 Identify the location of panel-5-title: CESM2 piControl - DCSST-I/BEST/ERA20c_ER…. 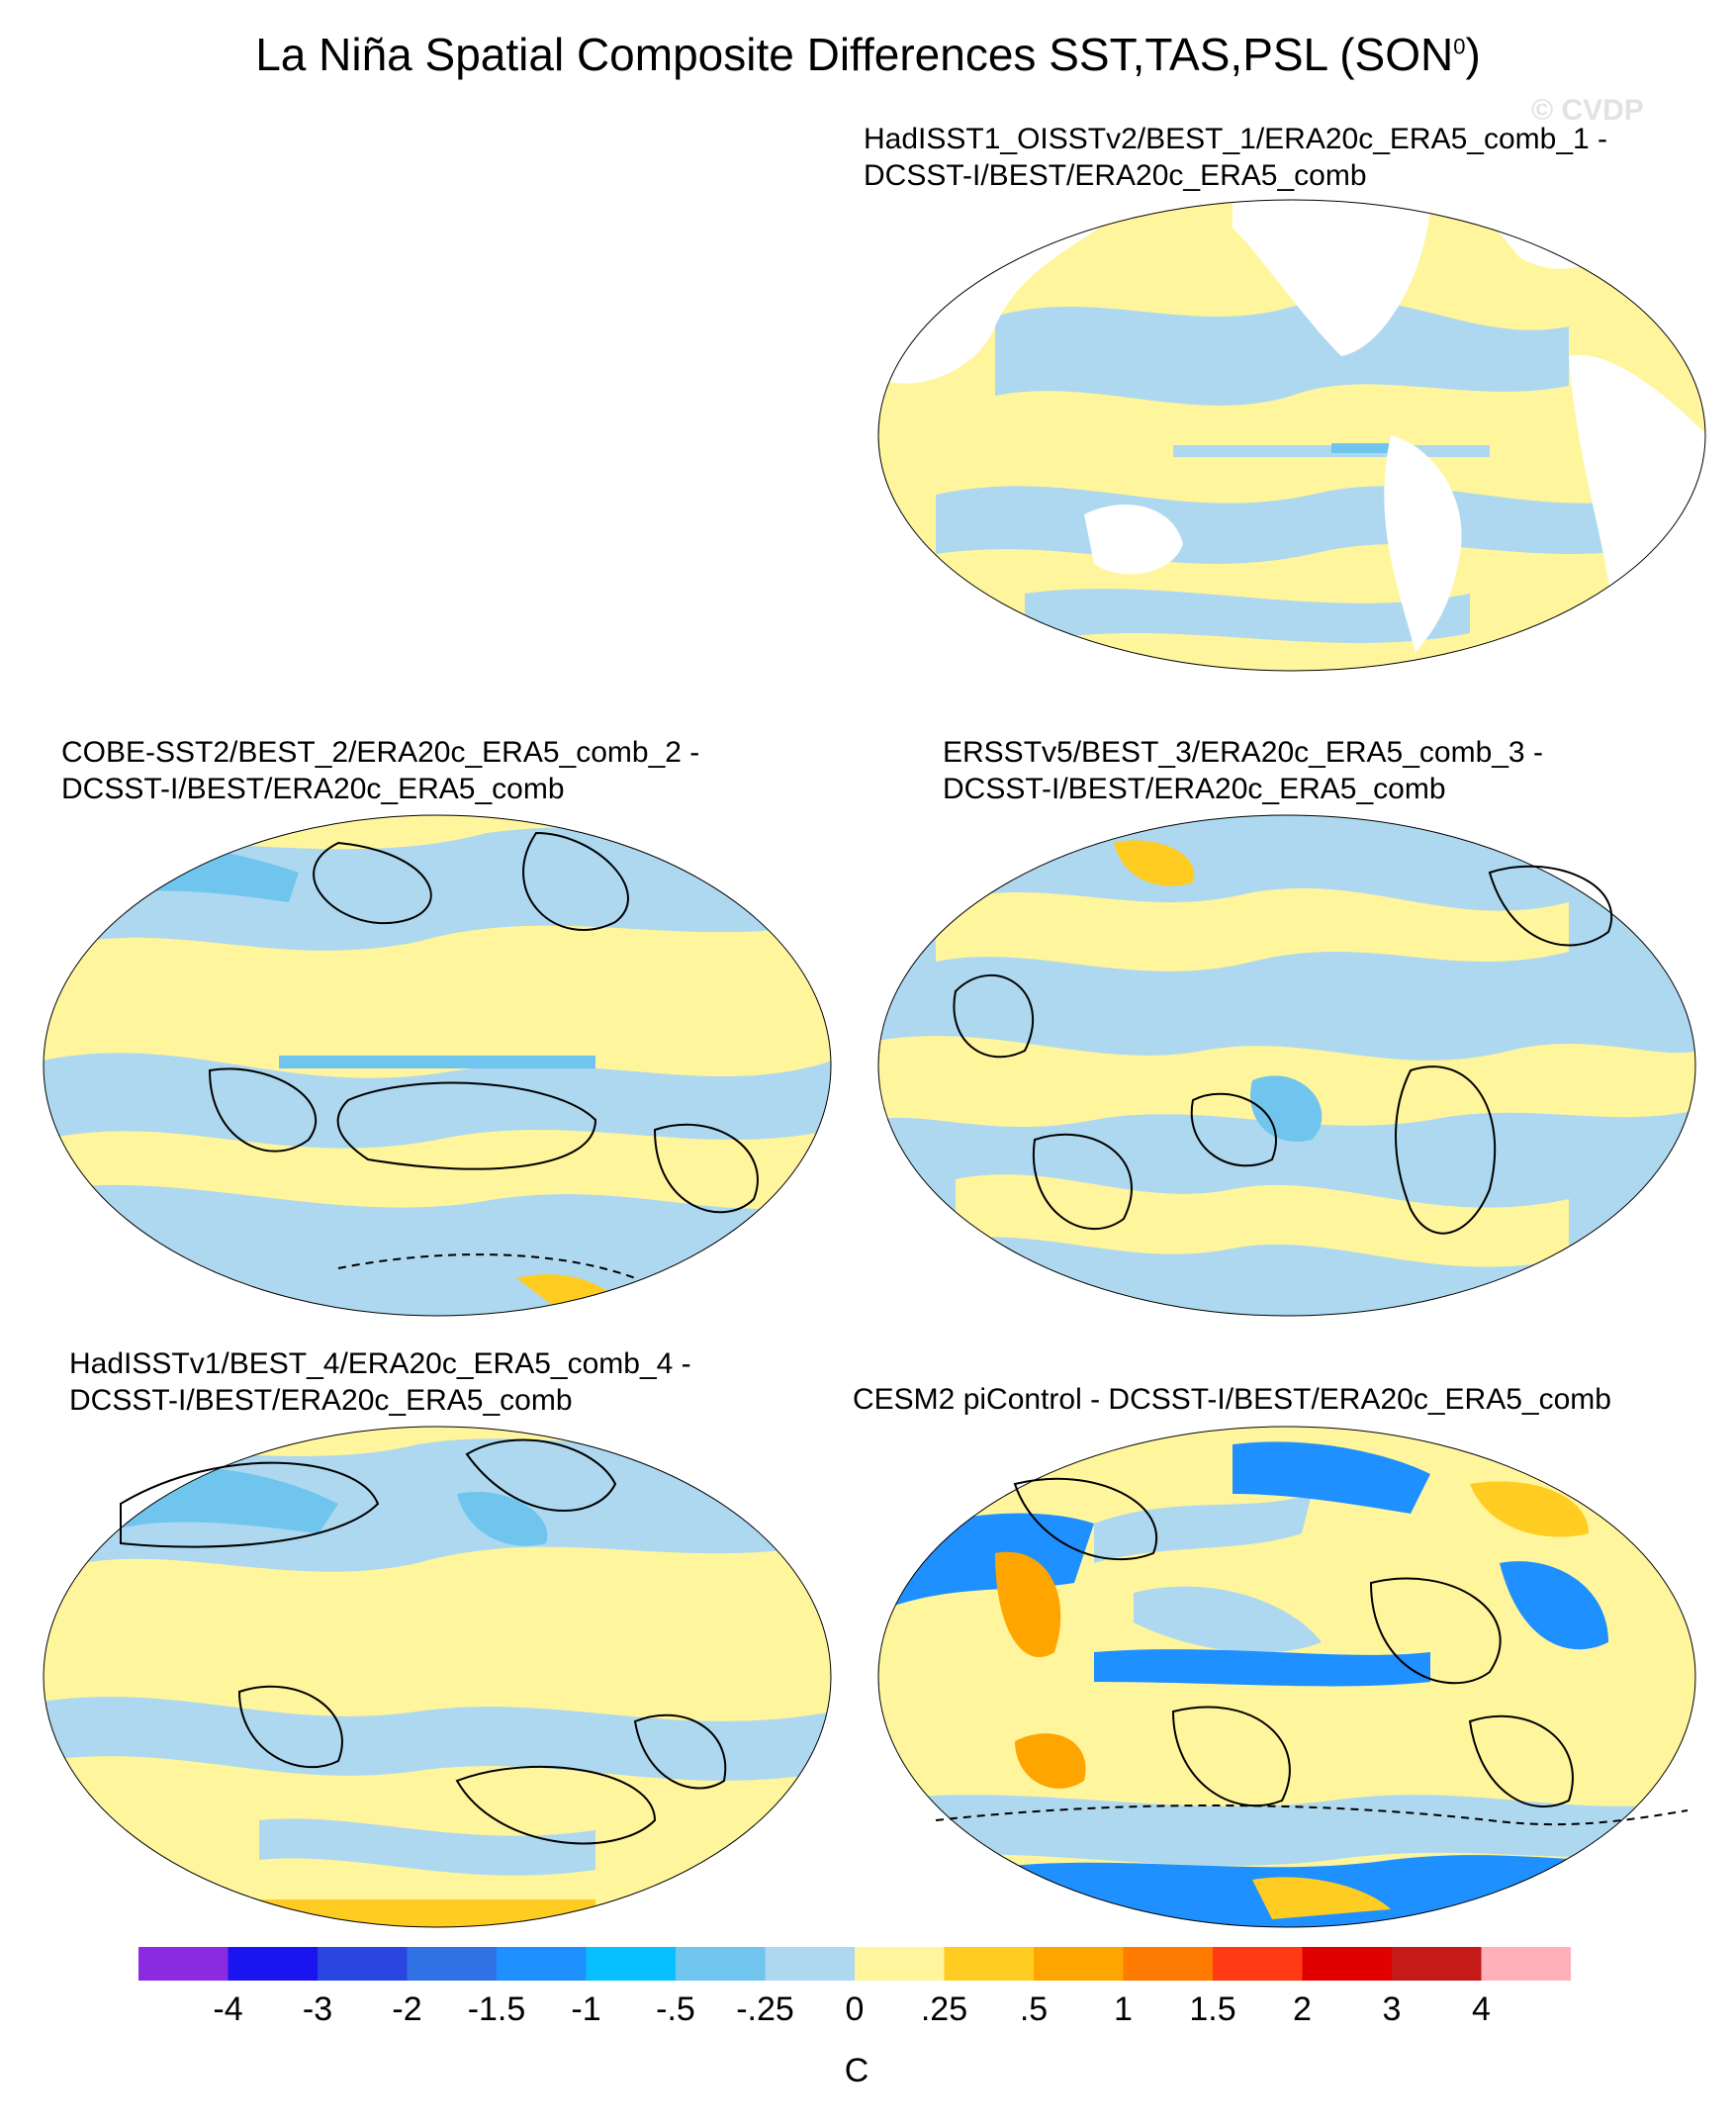
(1232, 1399).